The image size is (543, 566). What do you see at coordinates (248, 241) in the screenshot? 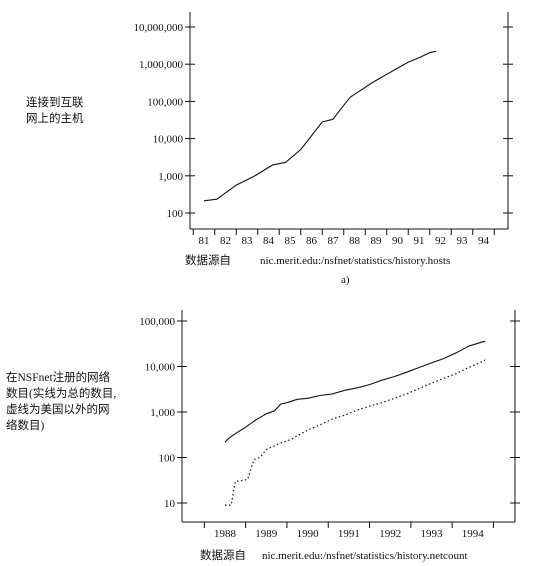
I see `x-tick-label: 83` at bounding box center [248, 241].